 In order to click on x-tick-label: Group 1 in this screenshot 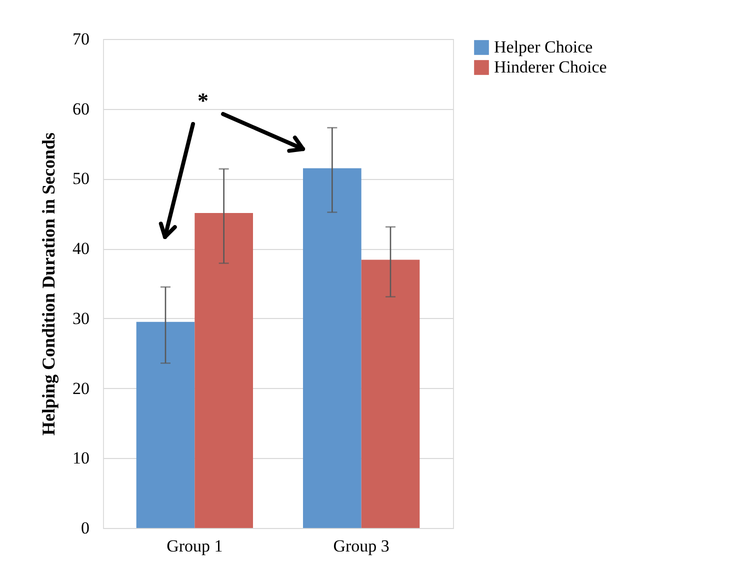, I will do `click(194, 546)`.